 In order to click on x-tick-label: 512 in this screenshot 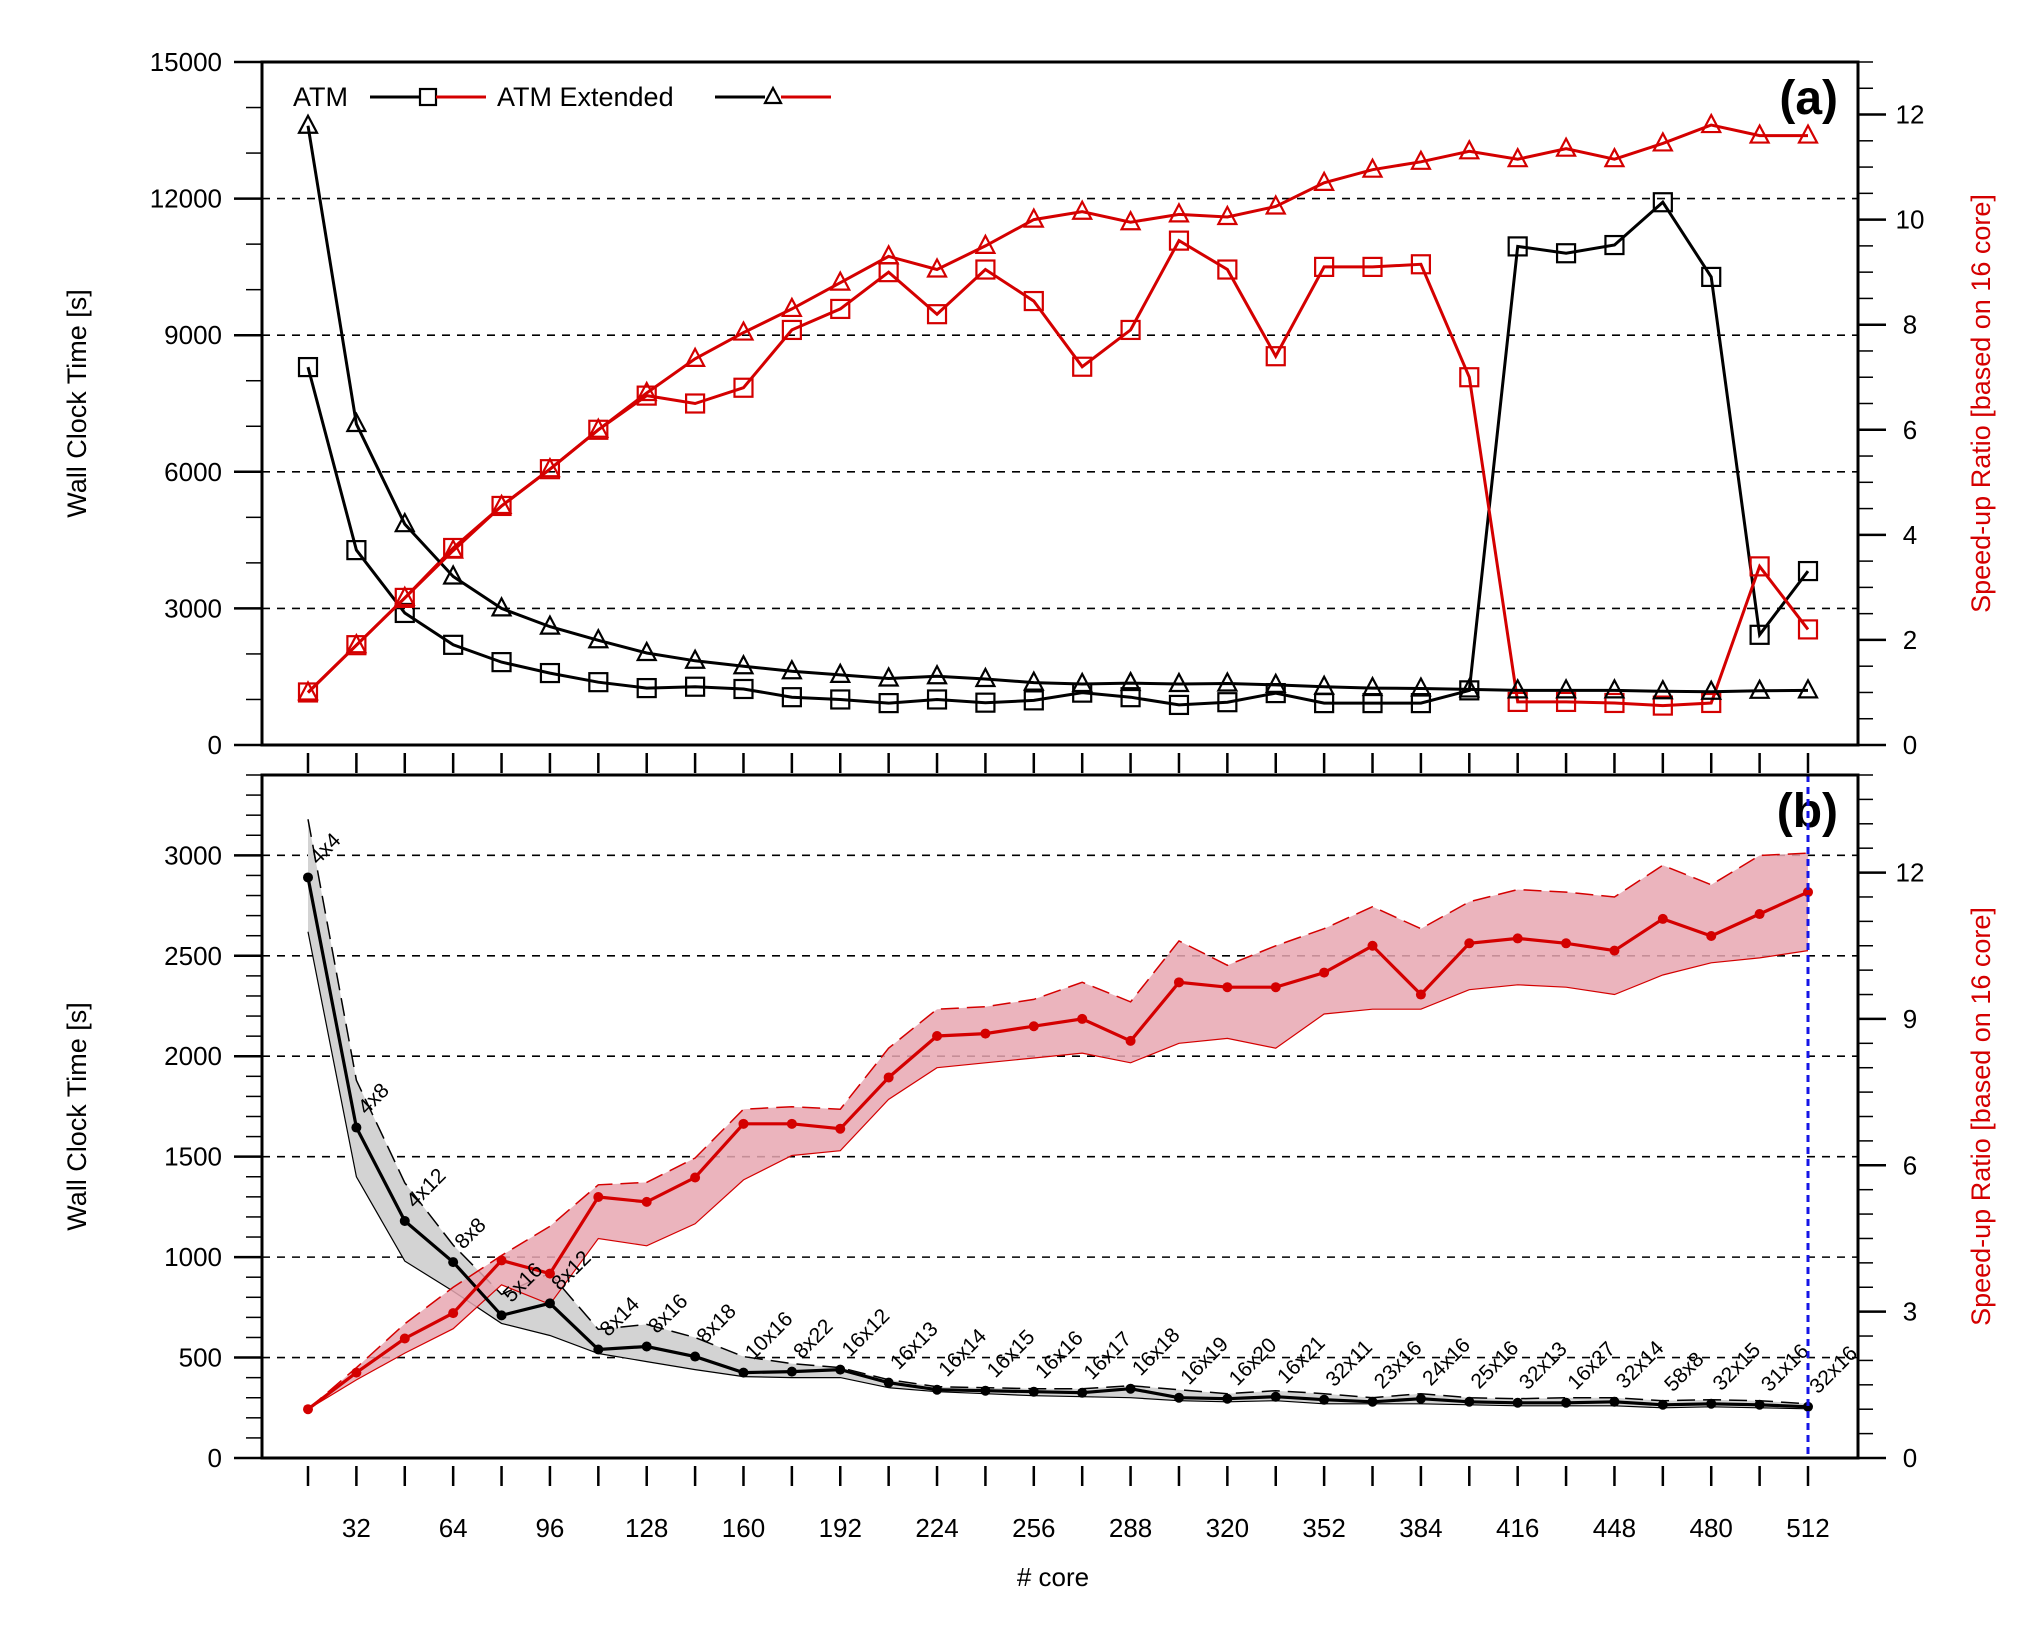, I will do `click(1807, 1528)`.